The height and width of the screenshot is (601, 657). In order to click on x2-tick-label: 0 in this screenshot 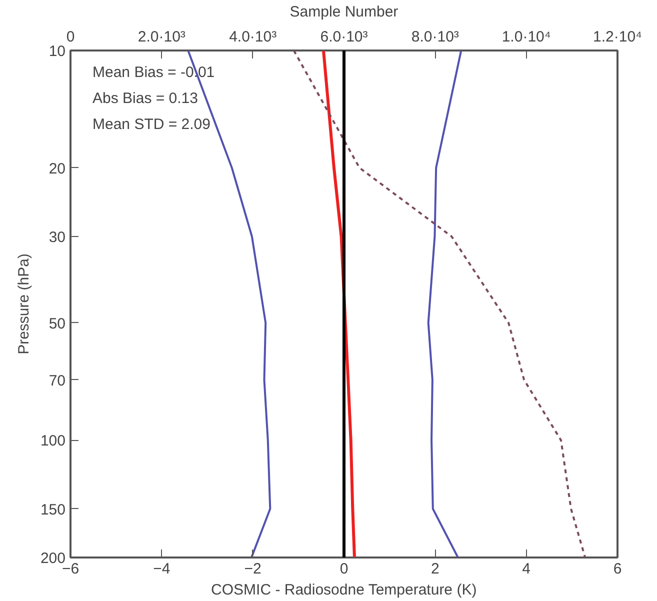, I will do `click(70, 37)`.